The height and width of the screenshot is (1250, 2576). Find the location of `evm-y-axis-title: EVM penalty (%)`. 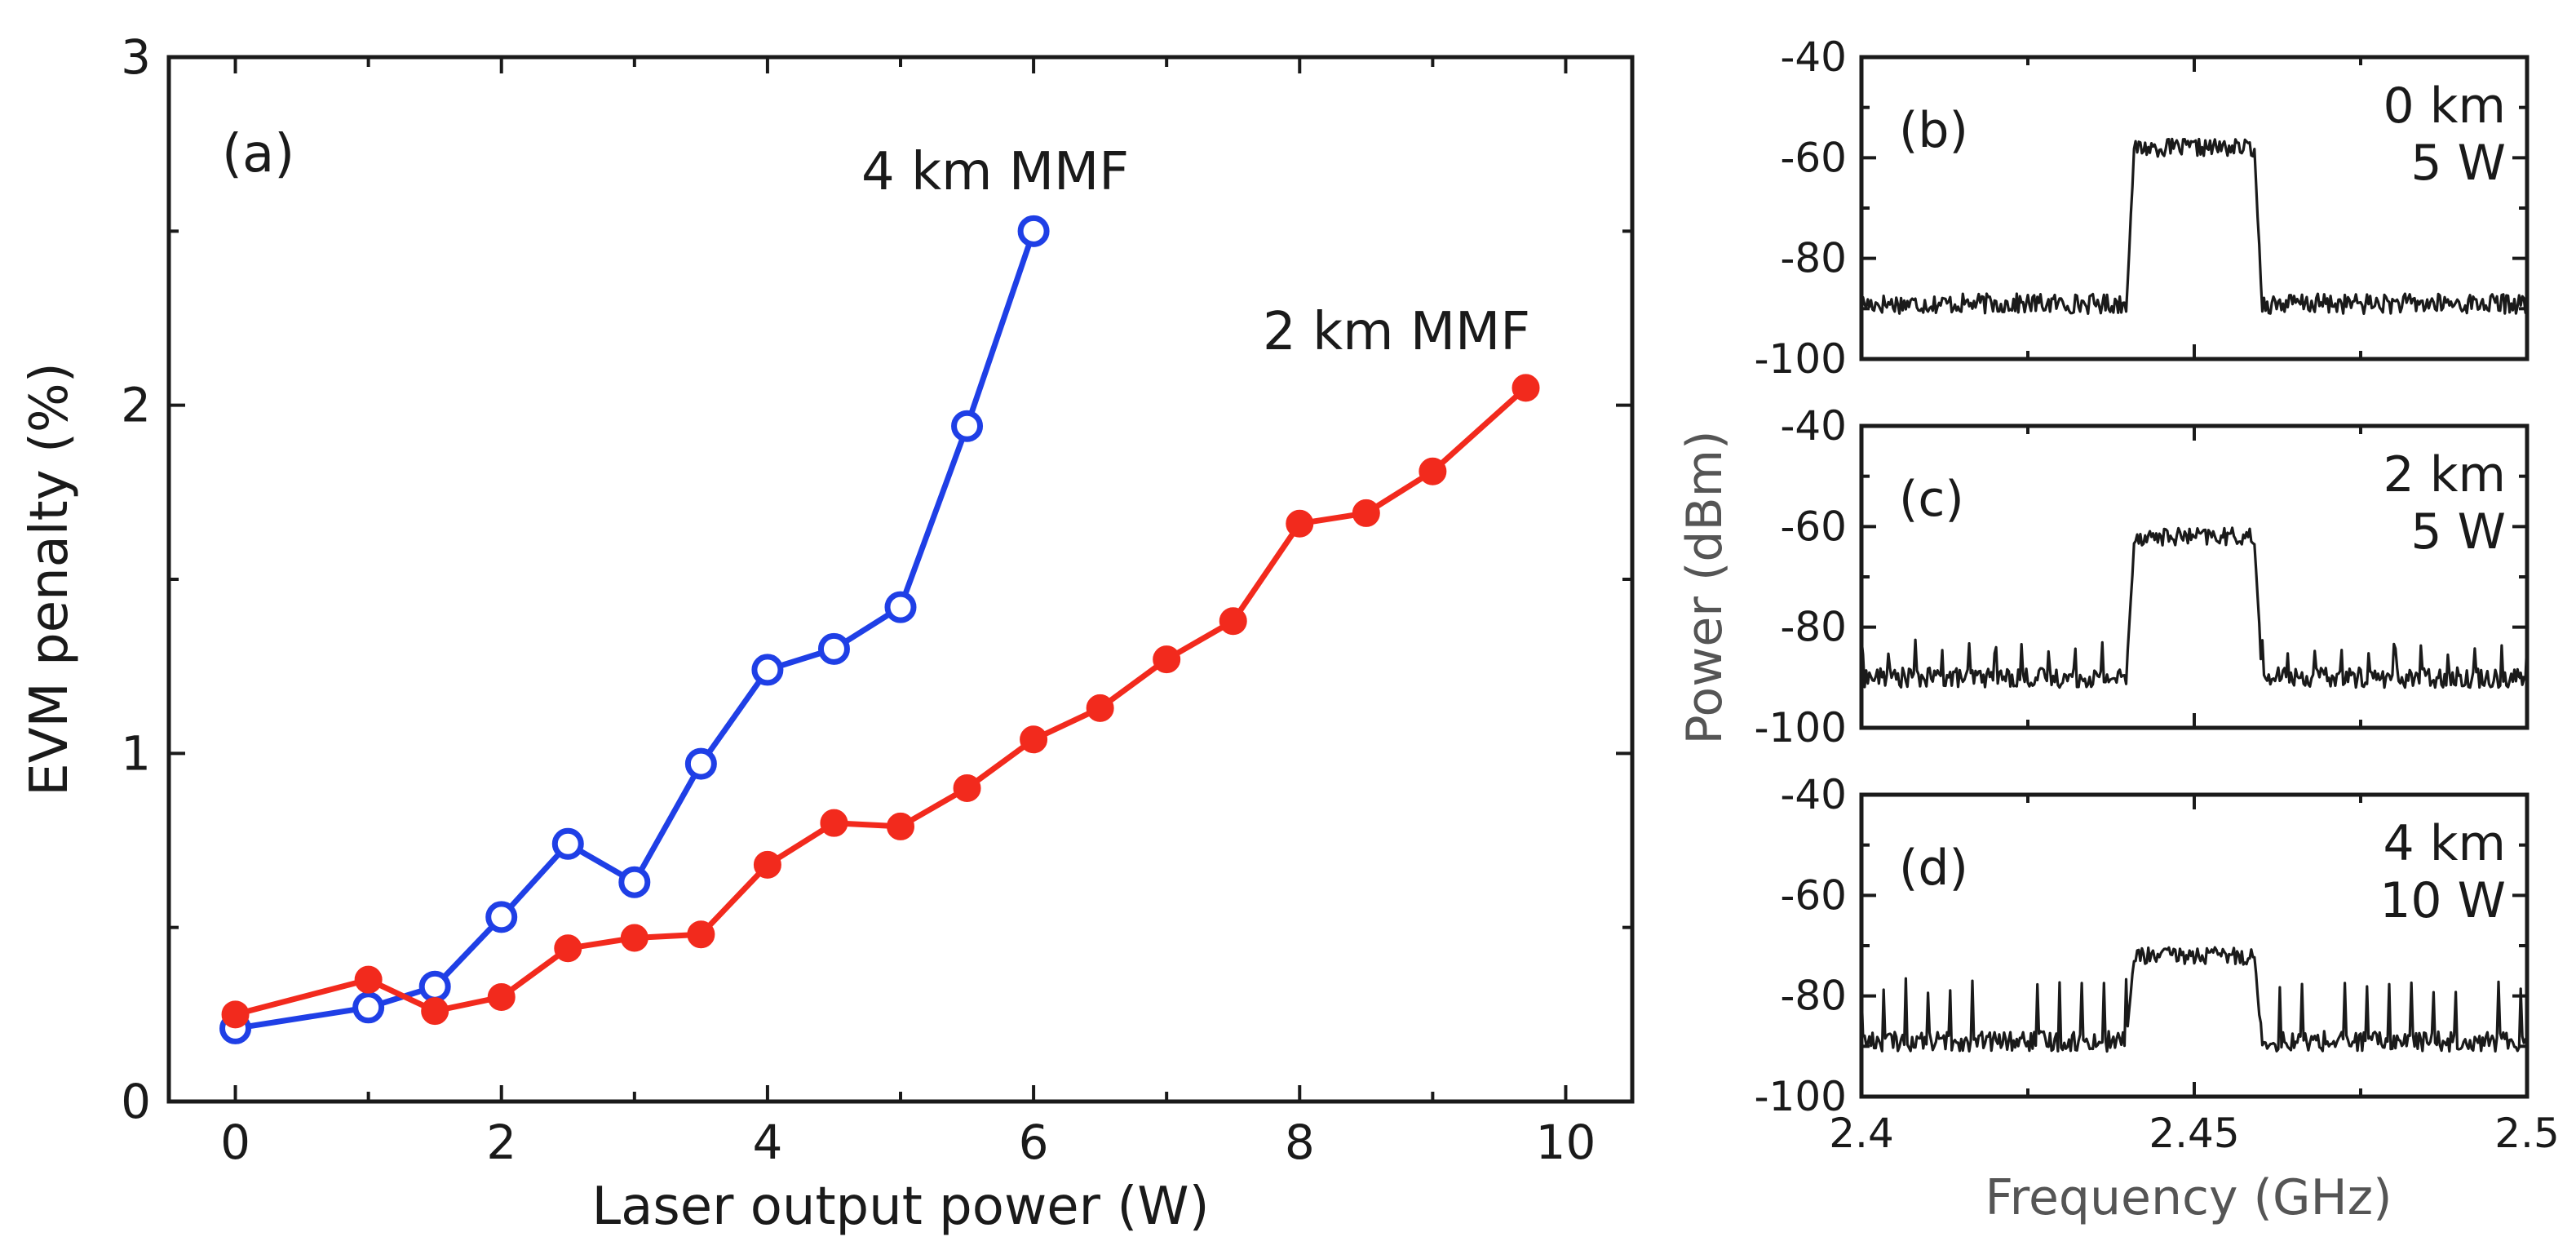

evm-y-axis-title: EVM penalty (%) is located at coordinates (50, 579).